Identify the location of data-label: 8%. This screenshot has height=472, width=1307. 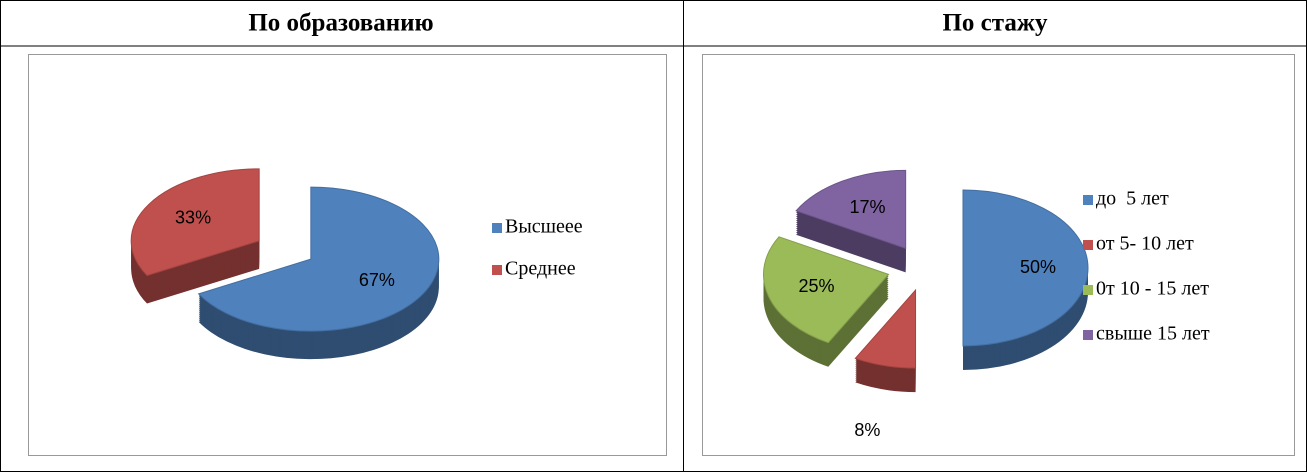
(867, 430).